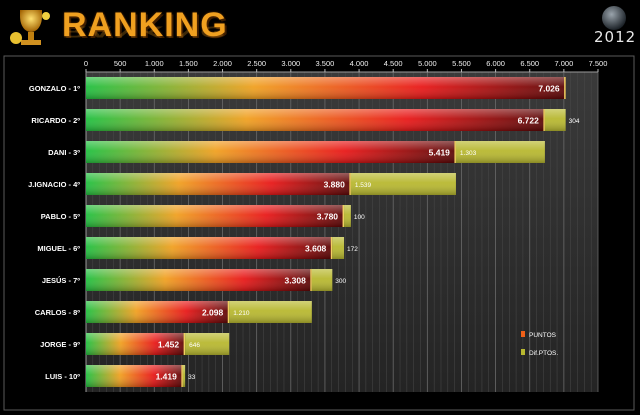  I want to click on diff-data-label: 1.539, so click(363, 185).